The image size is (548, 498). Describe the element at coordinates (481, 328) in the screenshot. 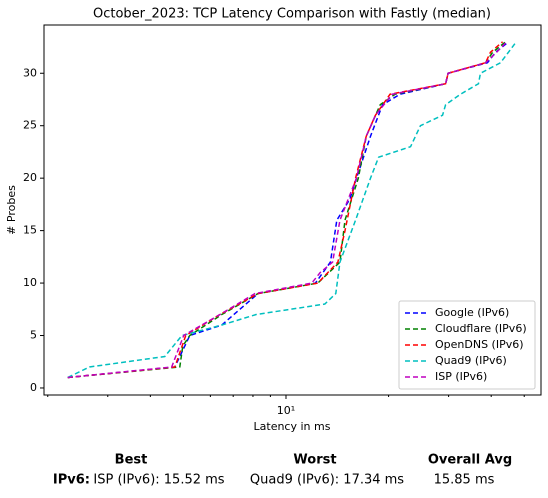

I see `legend-label: Cloudflare (IPv6)` at that location.